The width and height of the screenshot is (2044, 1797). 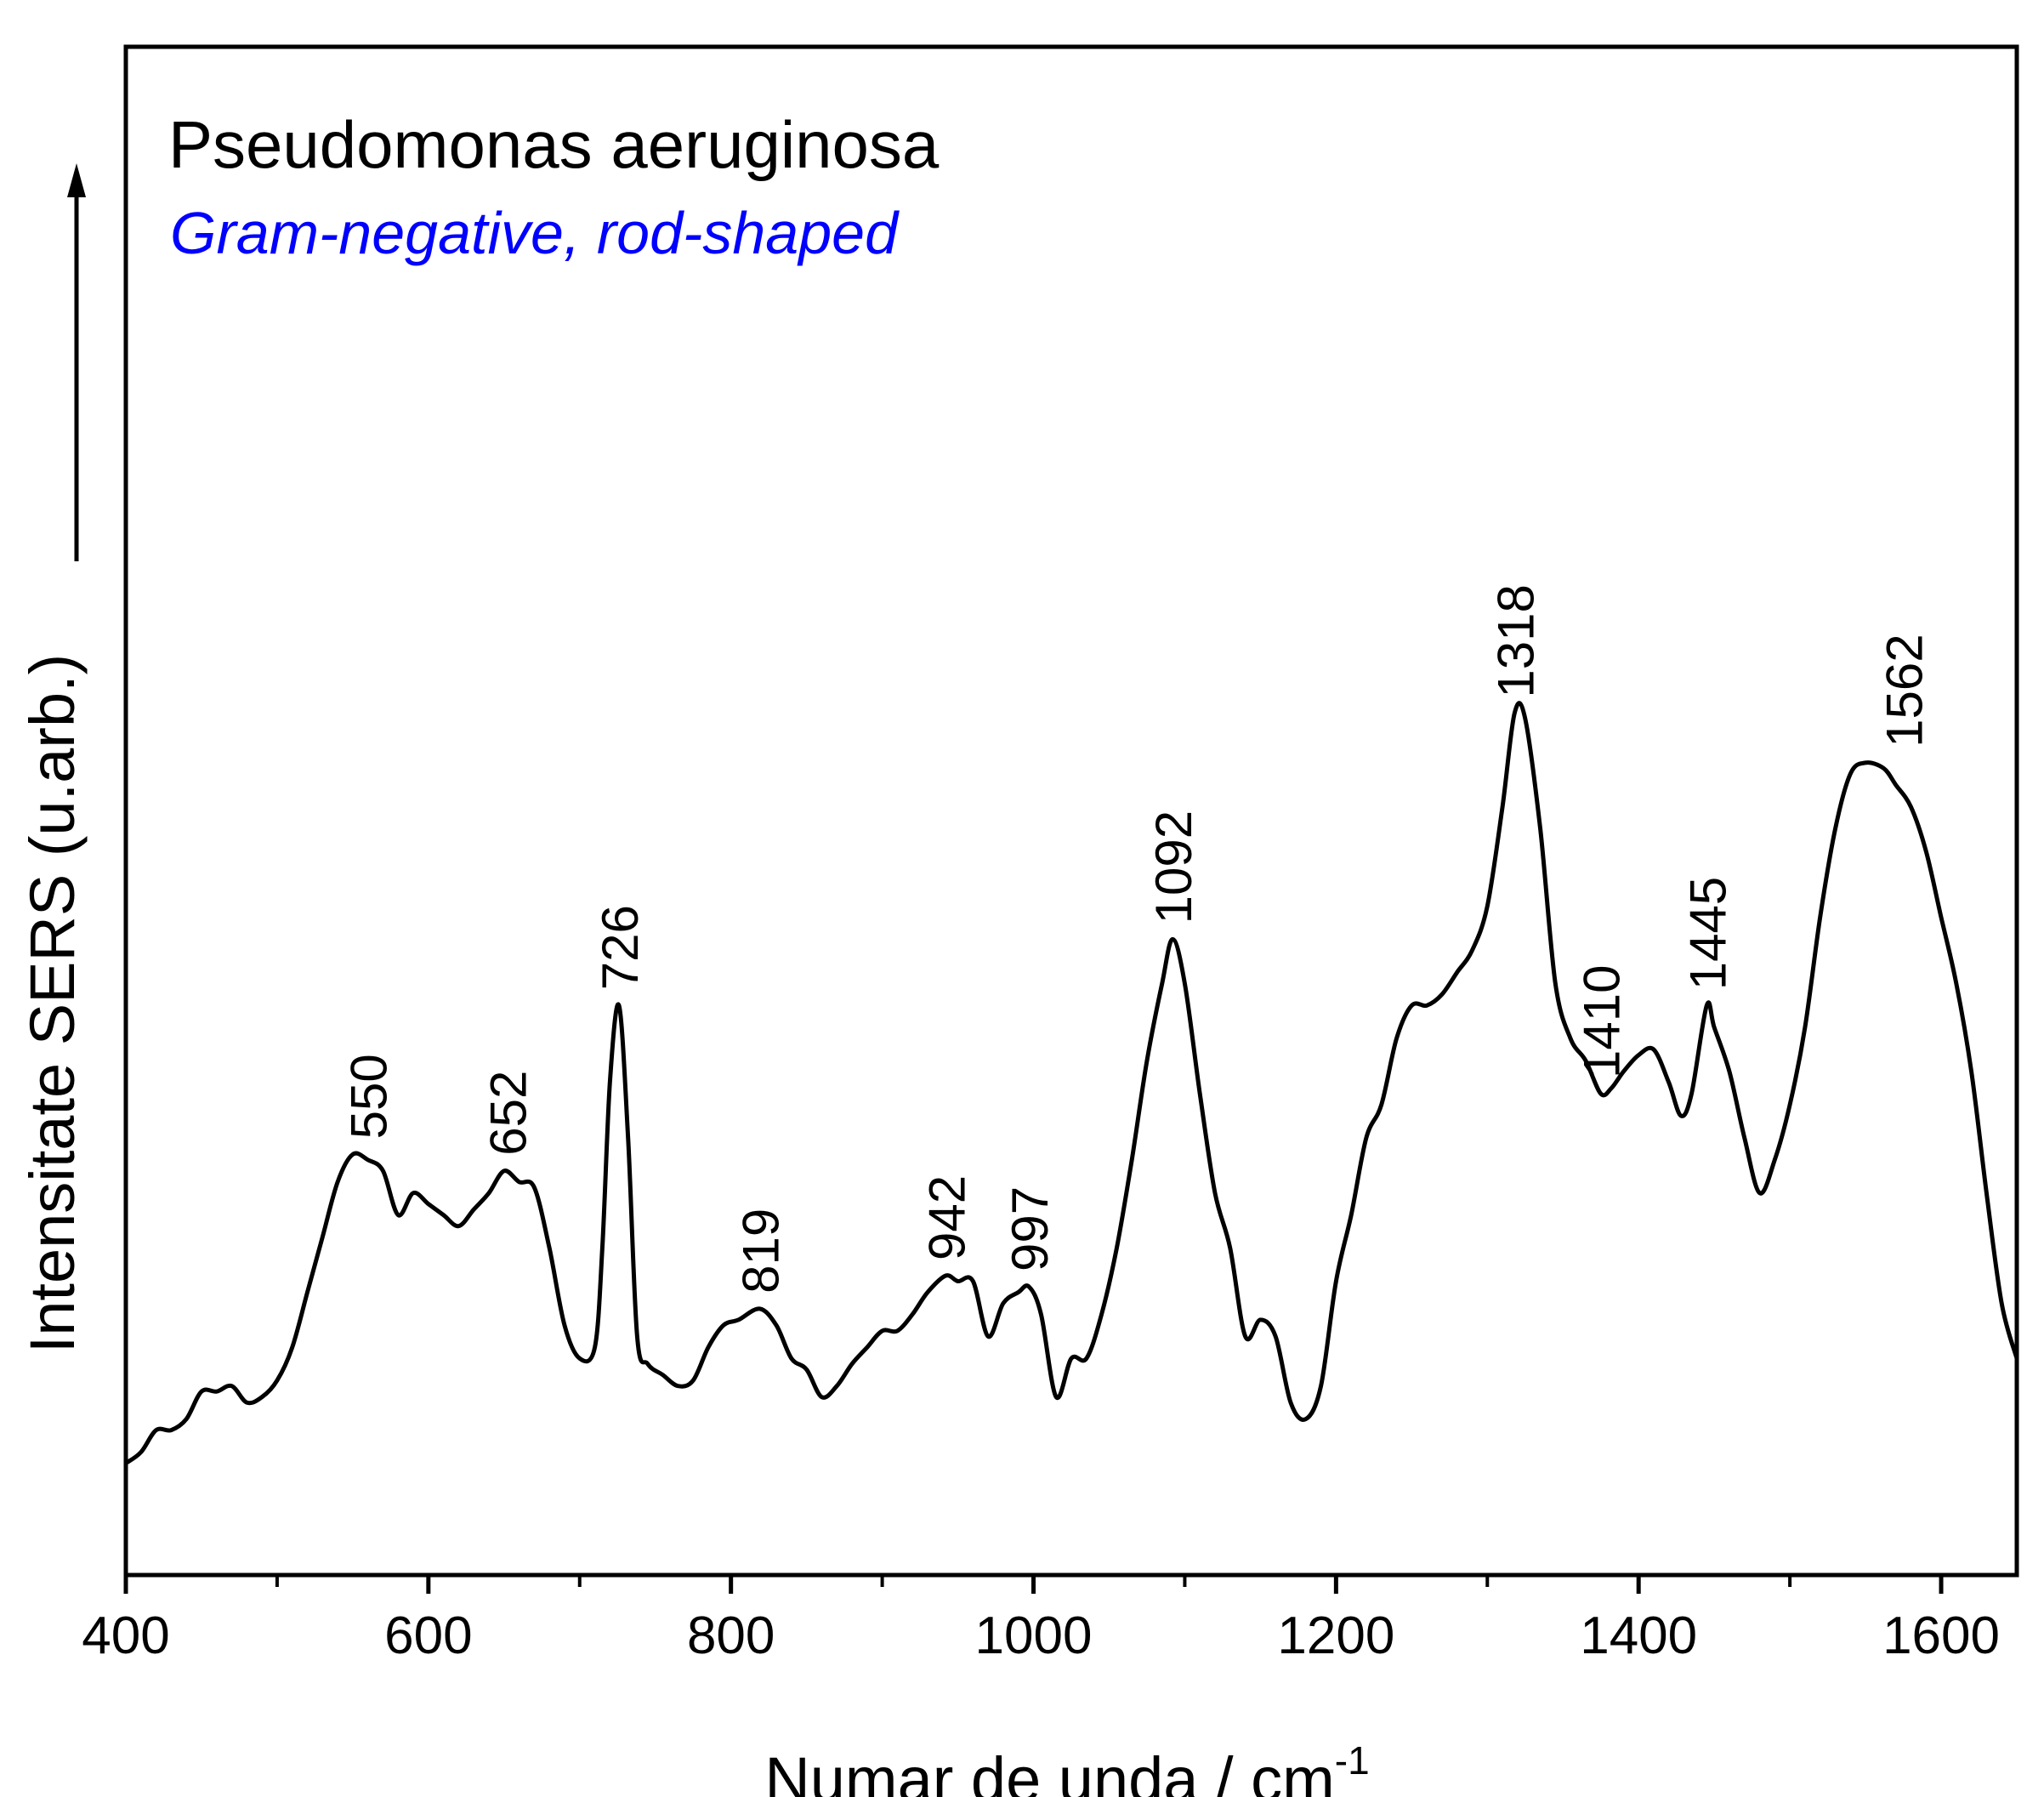 I want to click on peak-label: 1445, so click(x=1708, y=933).